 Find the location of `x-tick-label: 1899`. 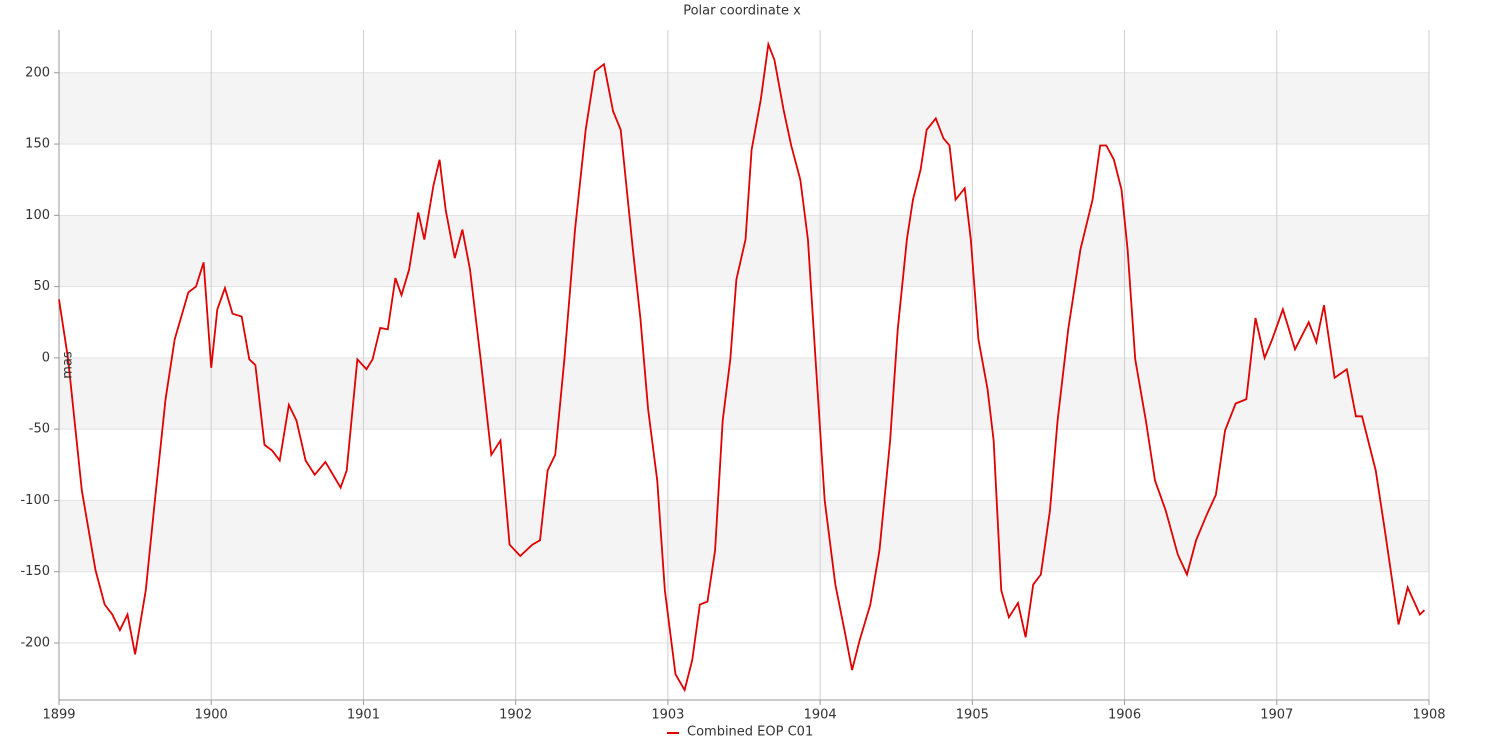

x-tick-label: 1899 is located at coordinates (58, 715).